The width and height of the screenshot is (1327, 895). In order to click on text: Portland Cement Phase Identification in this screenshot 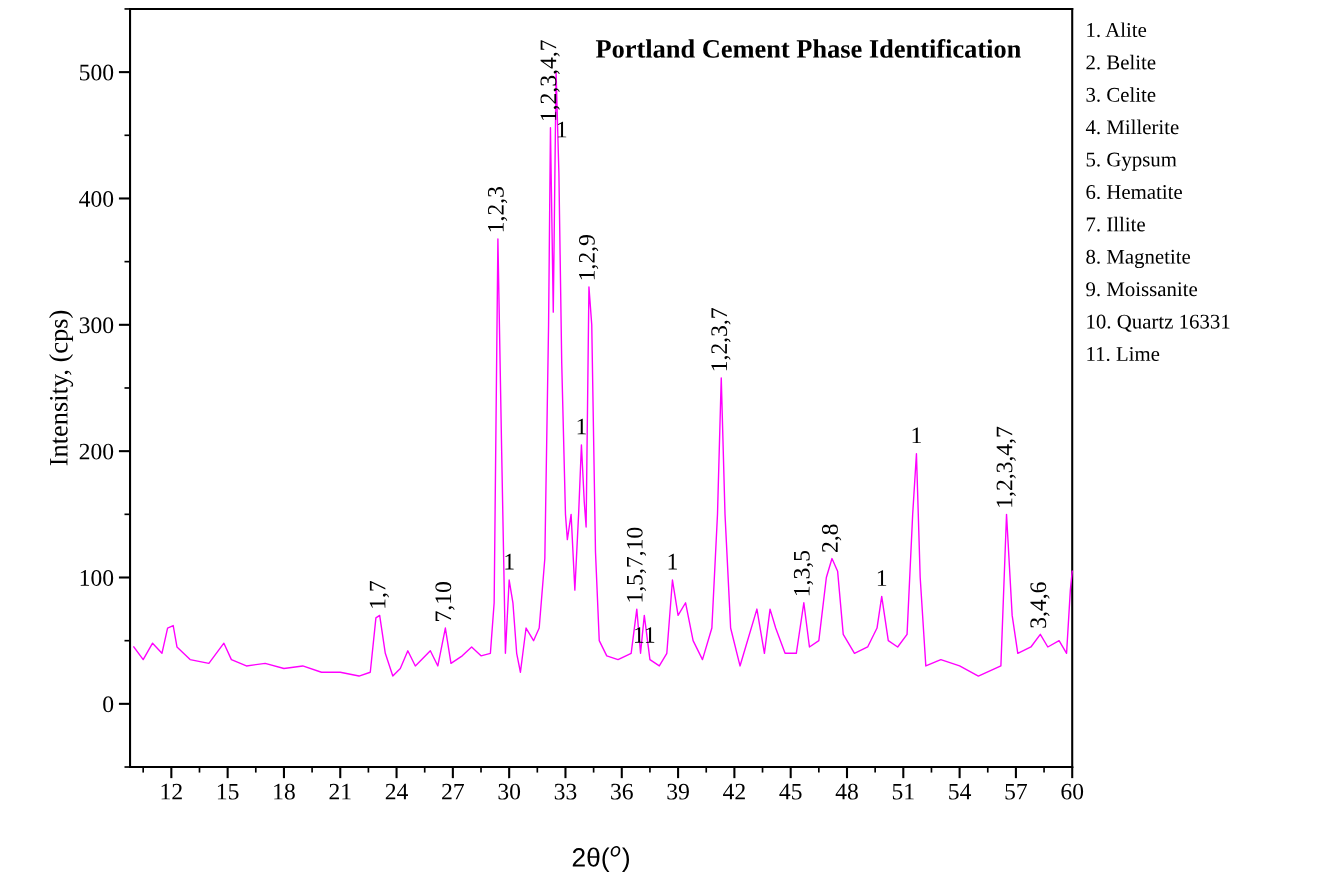, I will do `click(808, 48)`.